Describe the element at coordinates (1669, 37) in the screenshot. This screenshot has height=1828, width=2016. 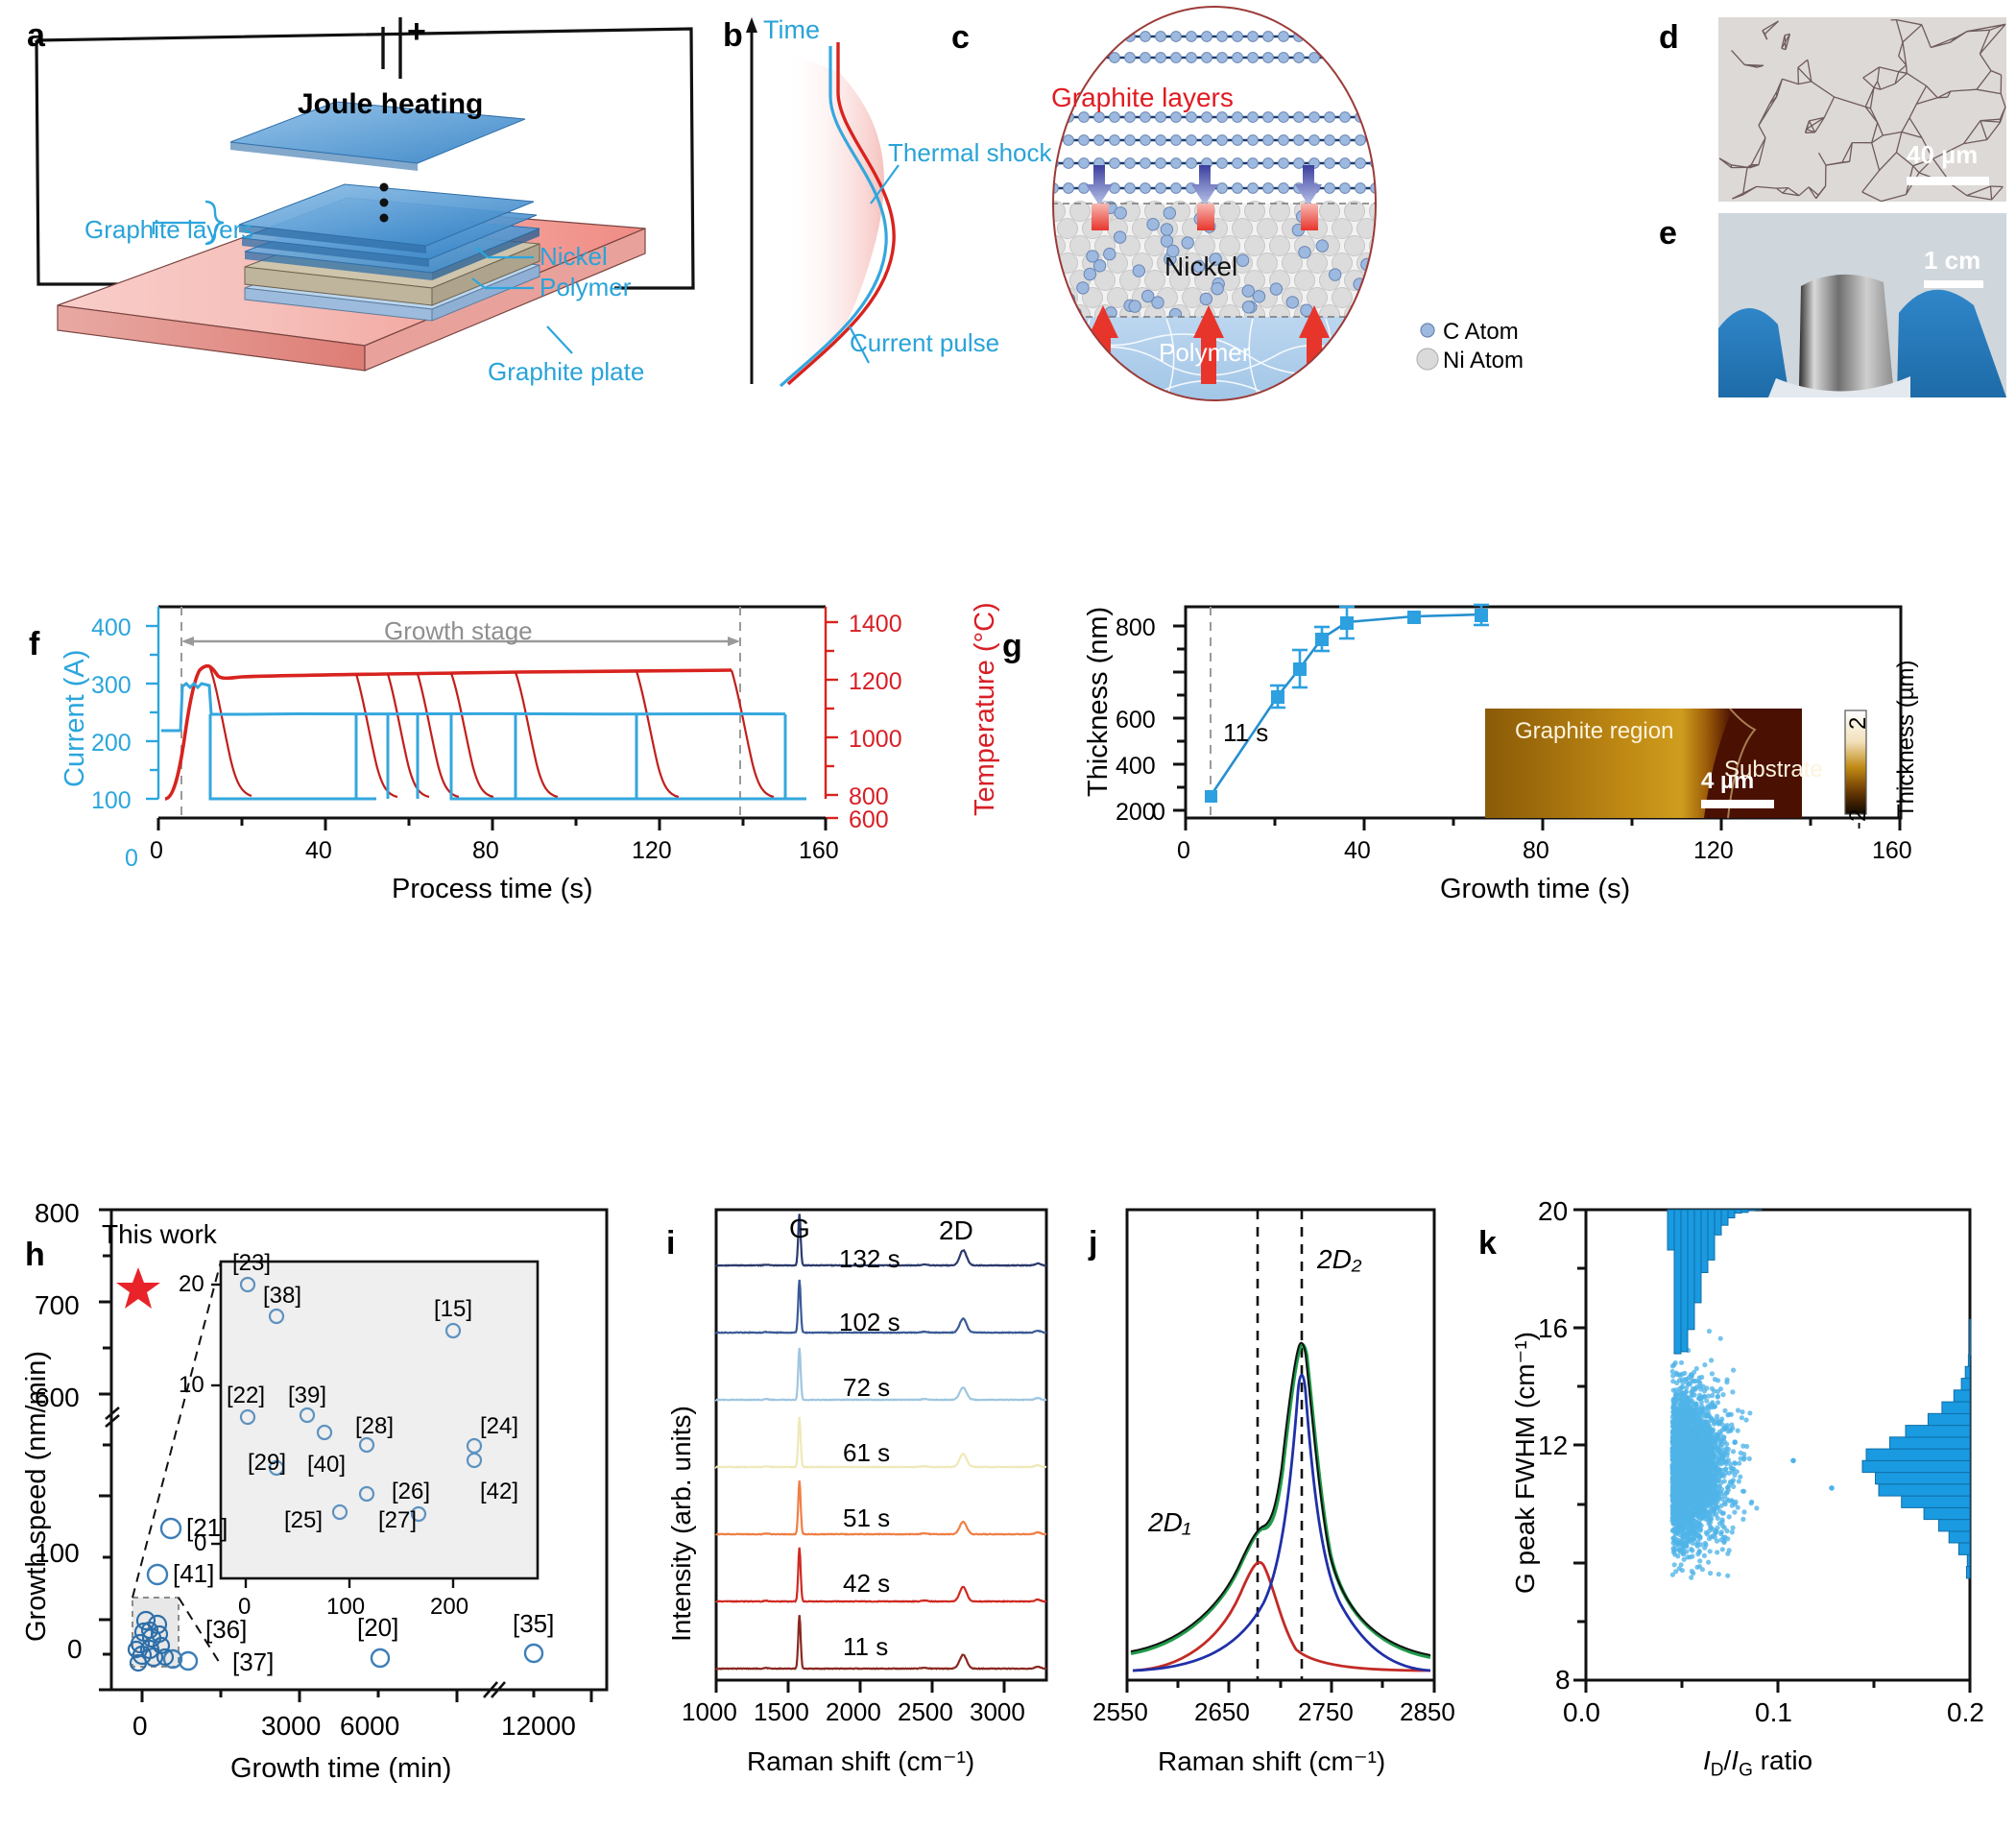
I see `panel-d-label: d` at that location.